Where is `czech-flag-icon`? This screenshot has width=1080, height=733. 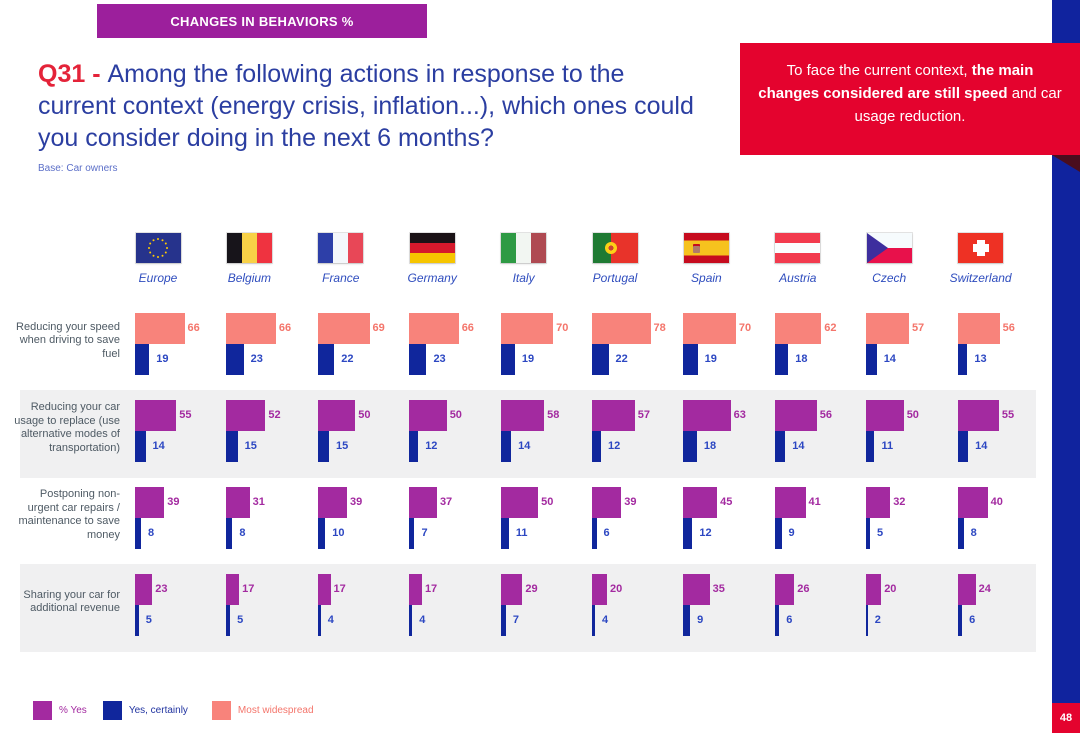 czech-flag-icon is located at coordinates (889, 248).